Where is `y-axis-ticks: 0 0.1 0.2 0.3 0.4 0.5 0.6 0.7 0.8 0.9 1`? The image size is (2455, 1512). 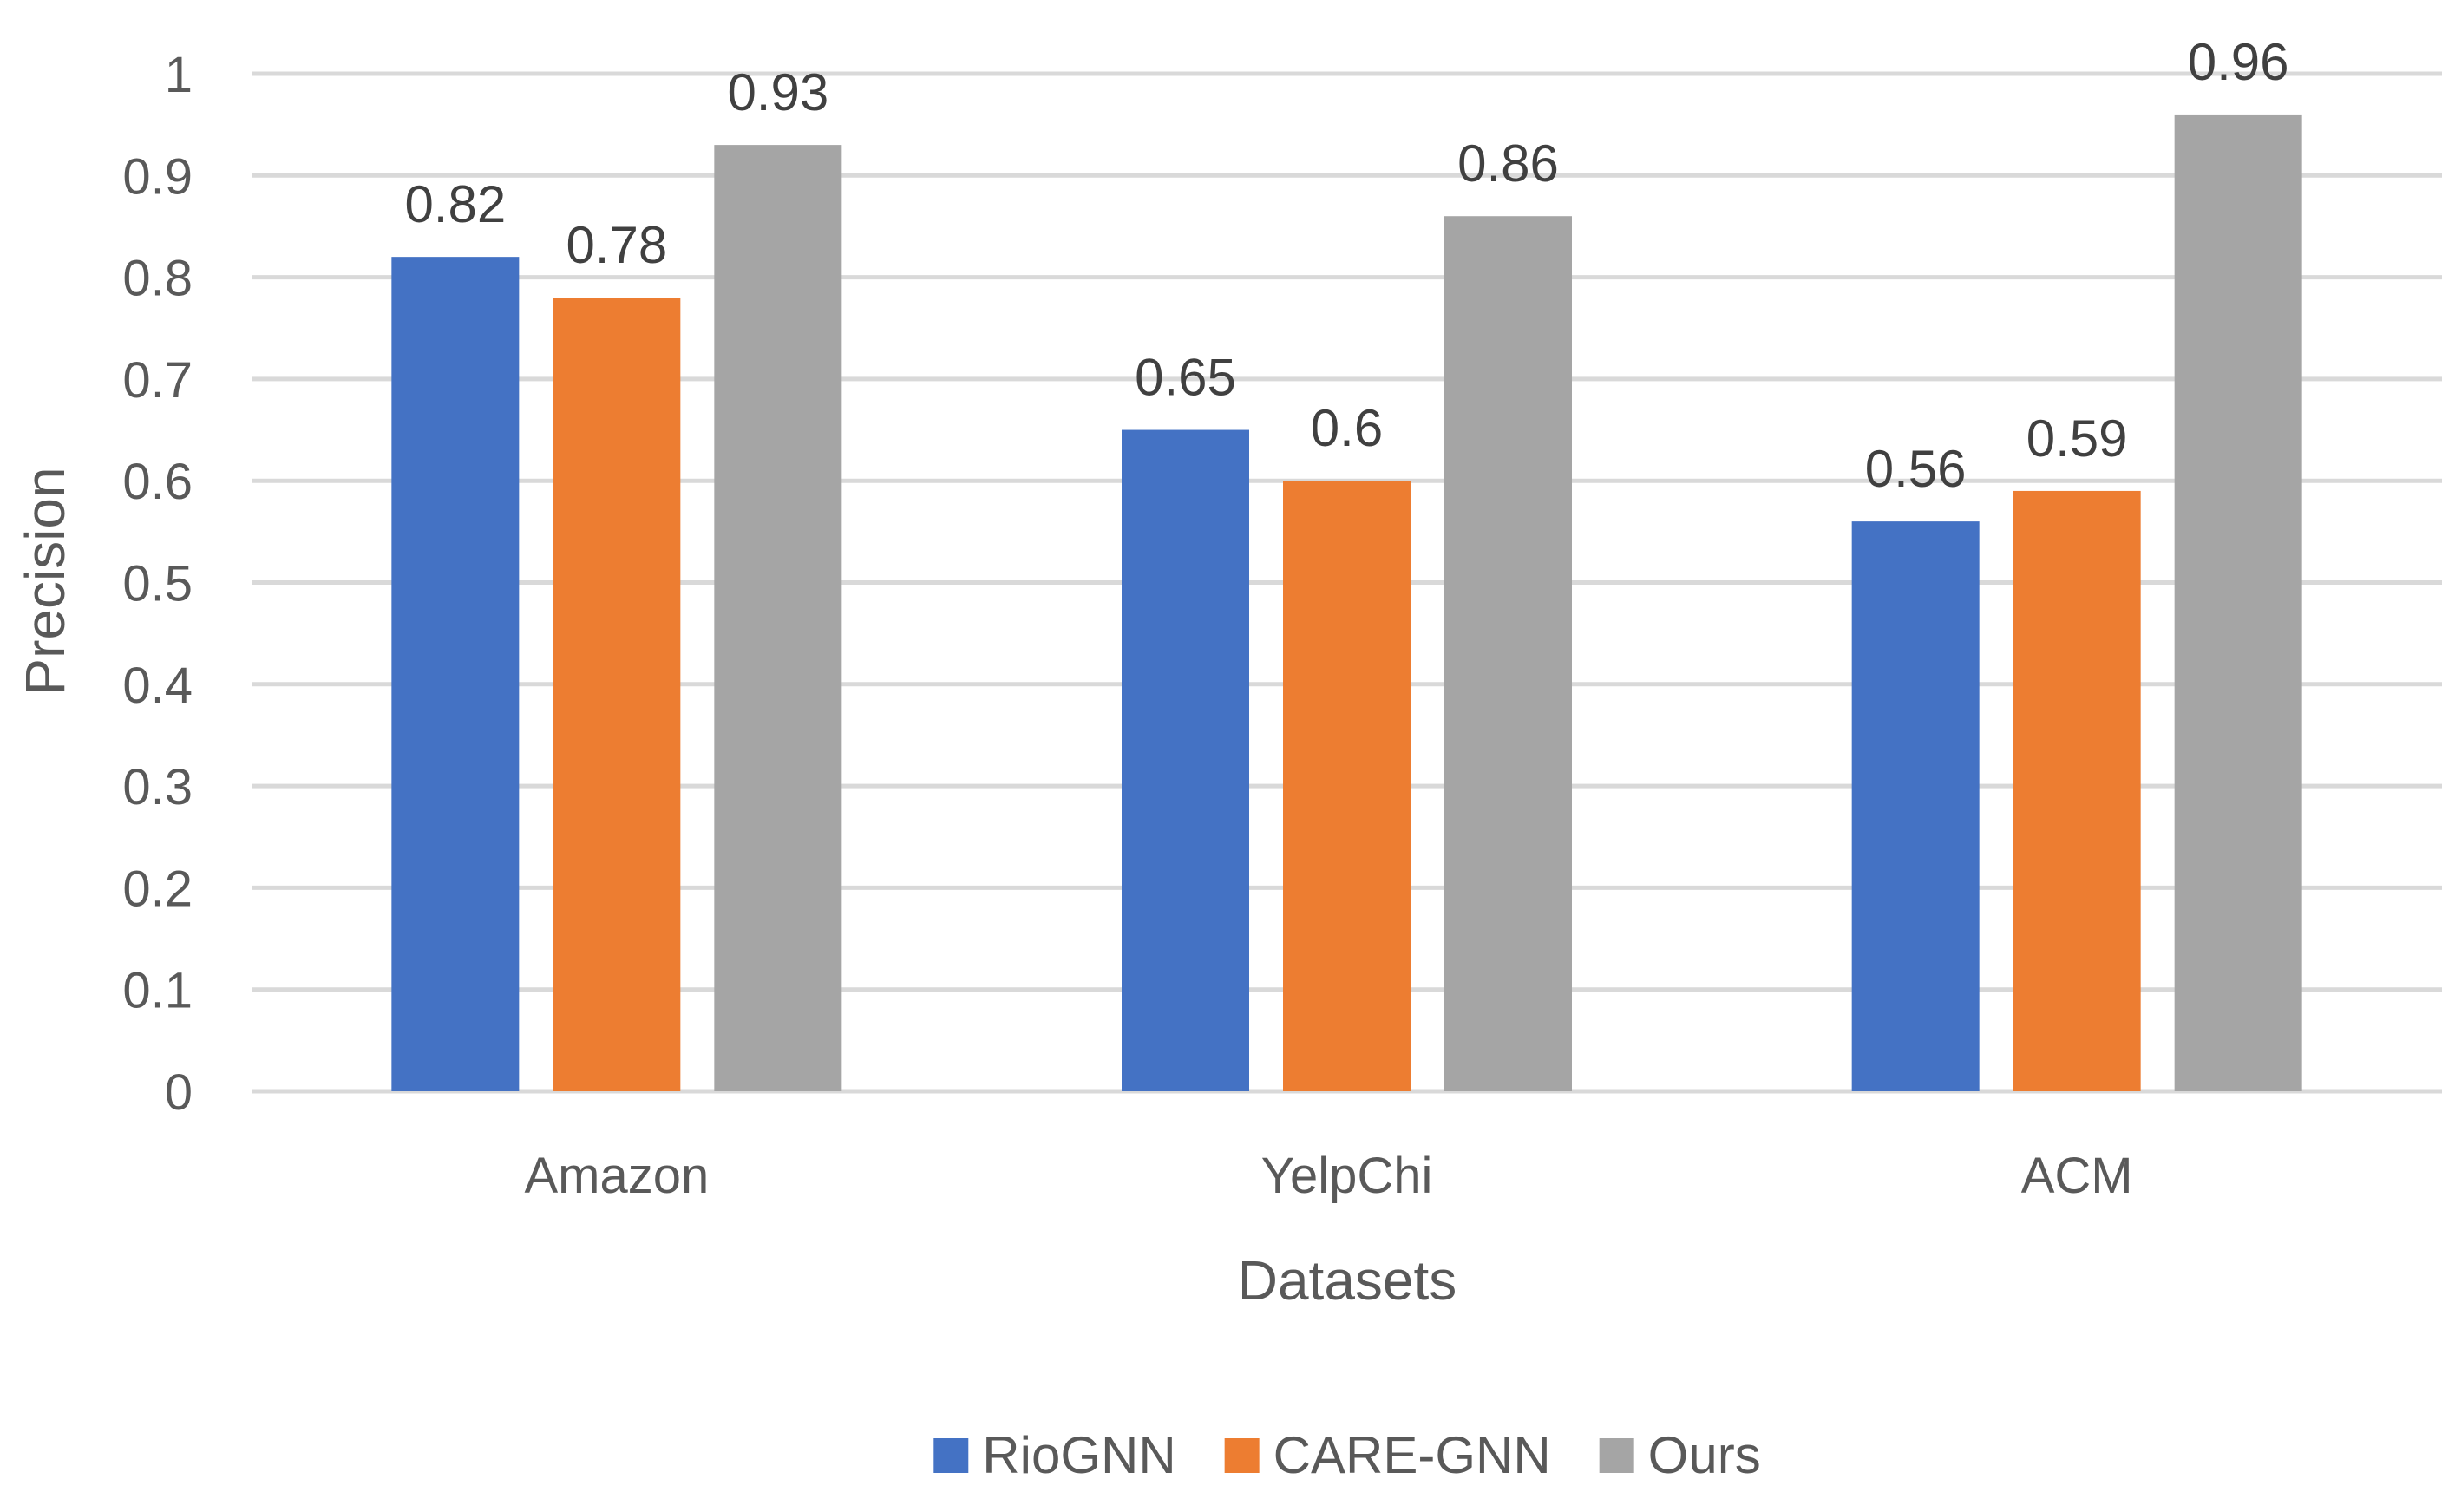
y-axis-ticks: 0 0.1 0.2 0.3 0.4 0.5 0.6 0.7 0.8 0.9 1 is located at coordinates (157, 584).